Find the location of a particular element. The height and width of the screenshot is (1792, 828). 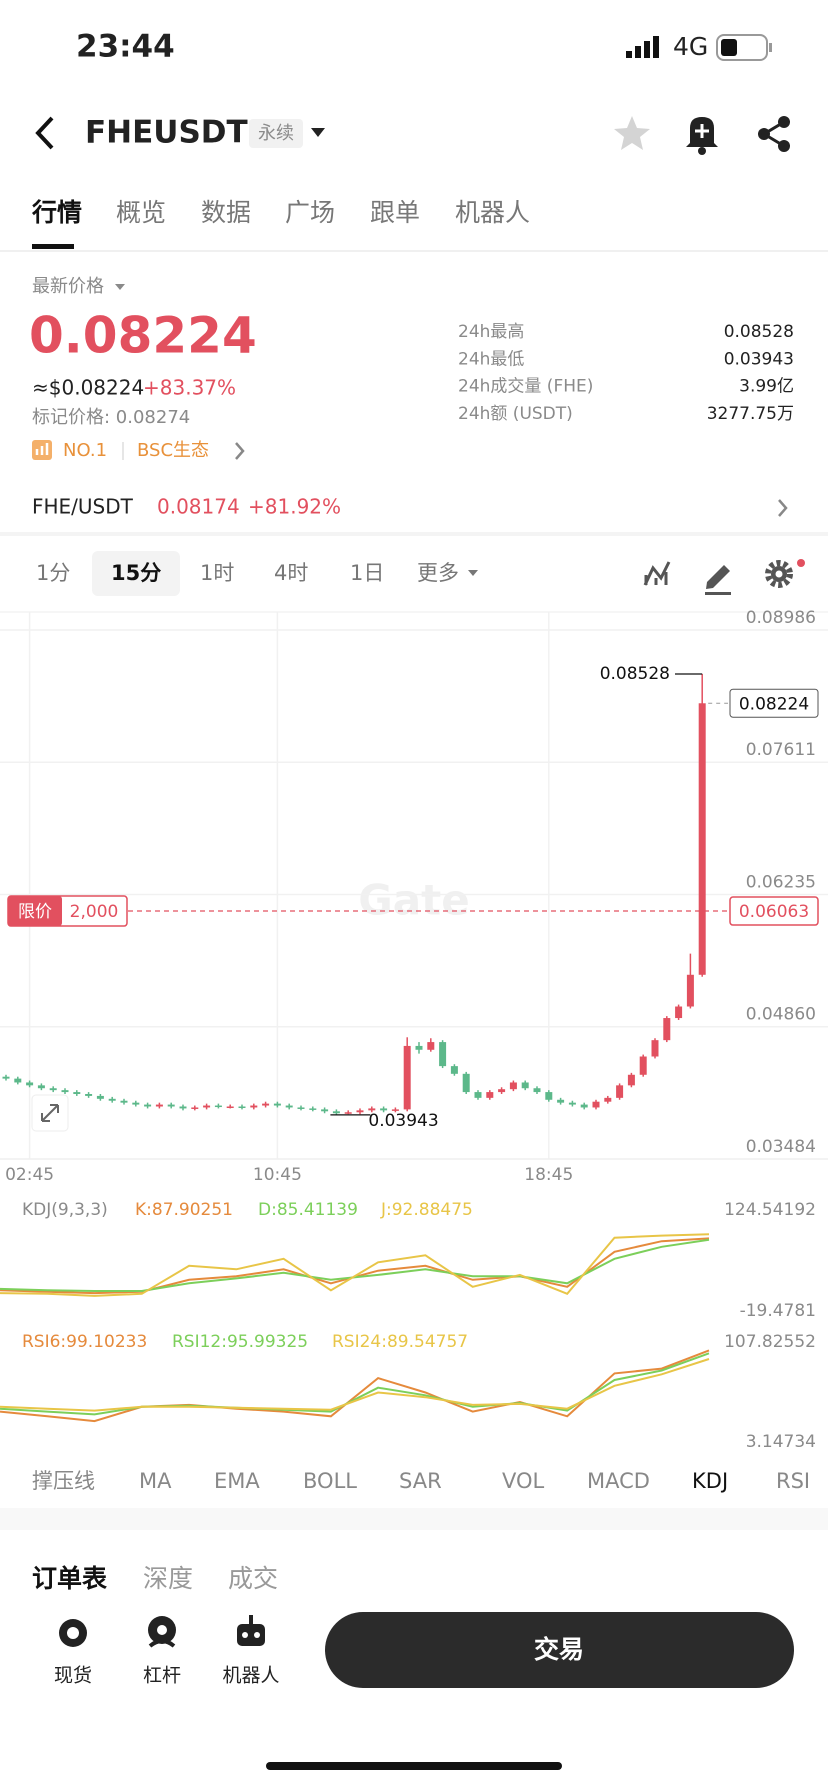

indicator-tab: VOL is located at coordinates (523, 1481).